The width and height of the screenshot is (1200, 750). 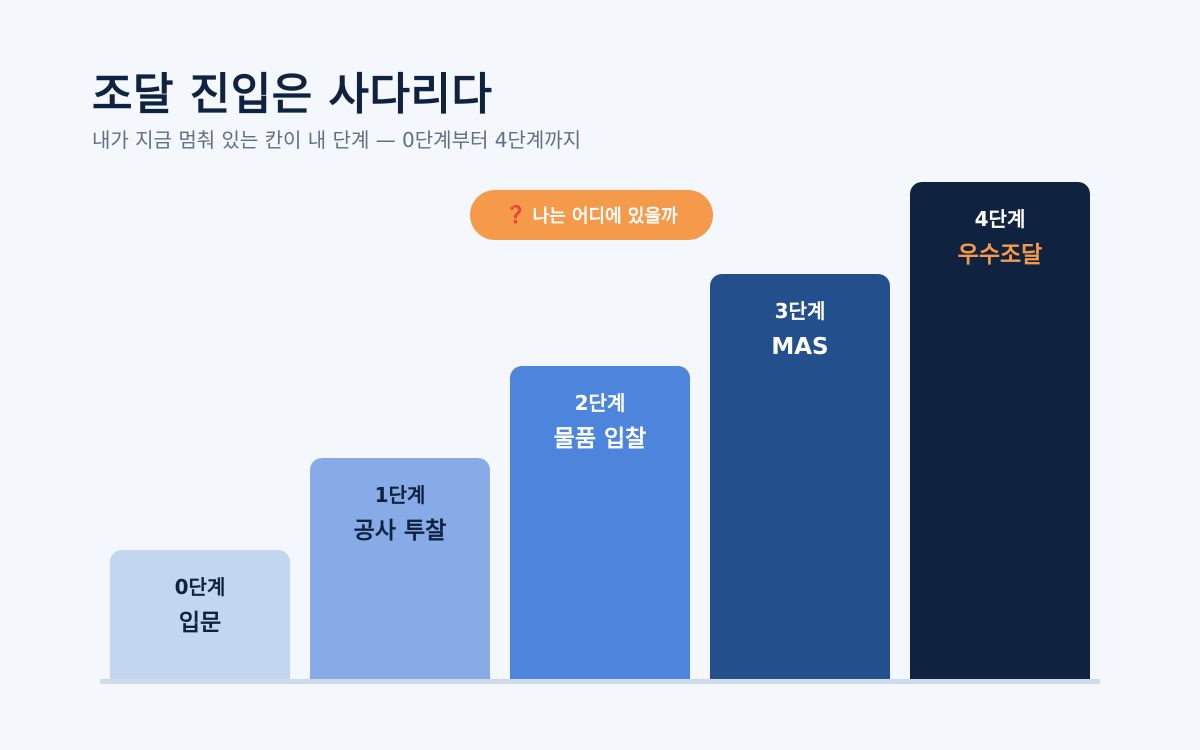 I want to click on step-name: 공사 투찰, so click(x=400, y=531).